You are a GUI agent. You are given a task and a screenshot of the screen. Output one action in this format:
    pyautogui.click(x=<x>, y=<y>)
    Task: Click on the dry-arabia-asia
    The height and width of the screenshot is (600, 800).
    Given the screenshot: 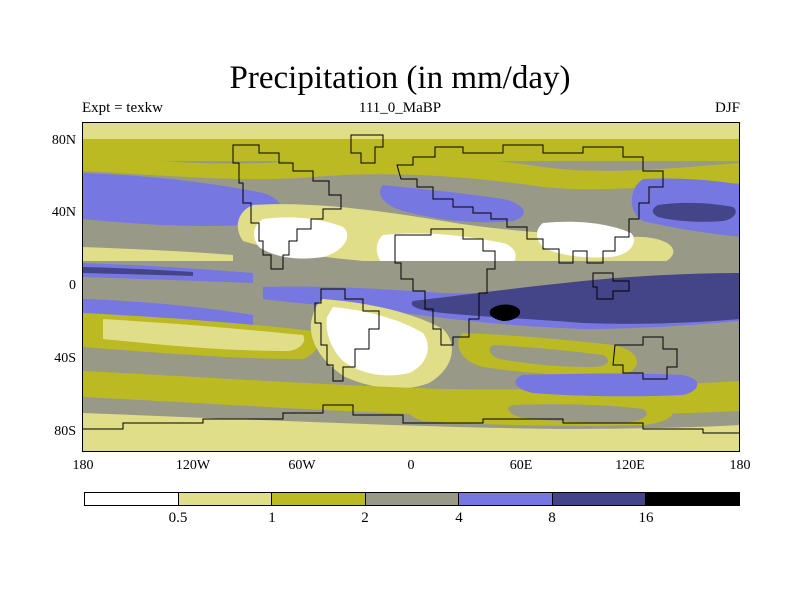 What is the action you would take?
    pyautogui.click(x=586, y=239)
    